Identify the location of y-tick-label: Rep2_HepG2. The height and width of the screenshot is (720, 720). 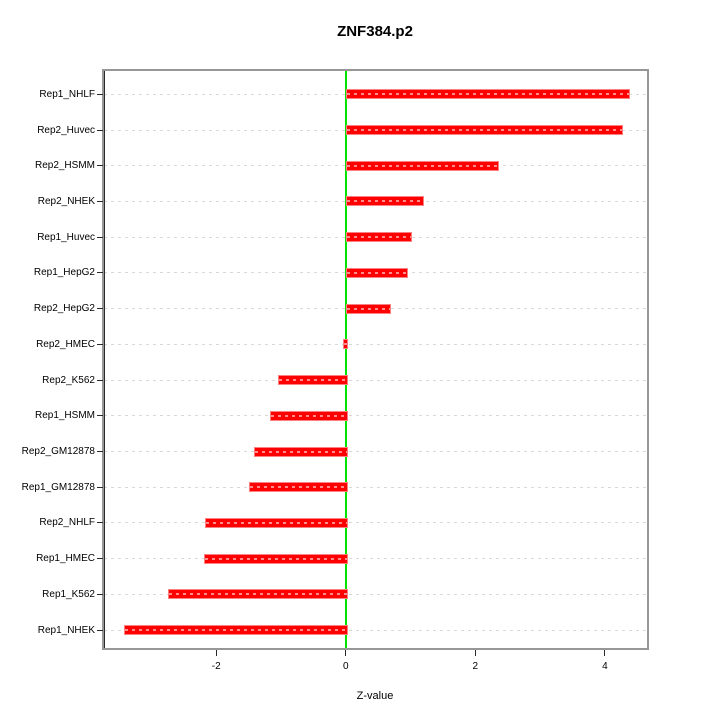
(64, 309).